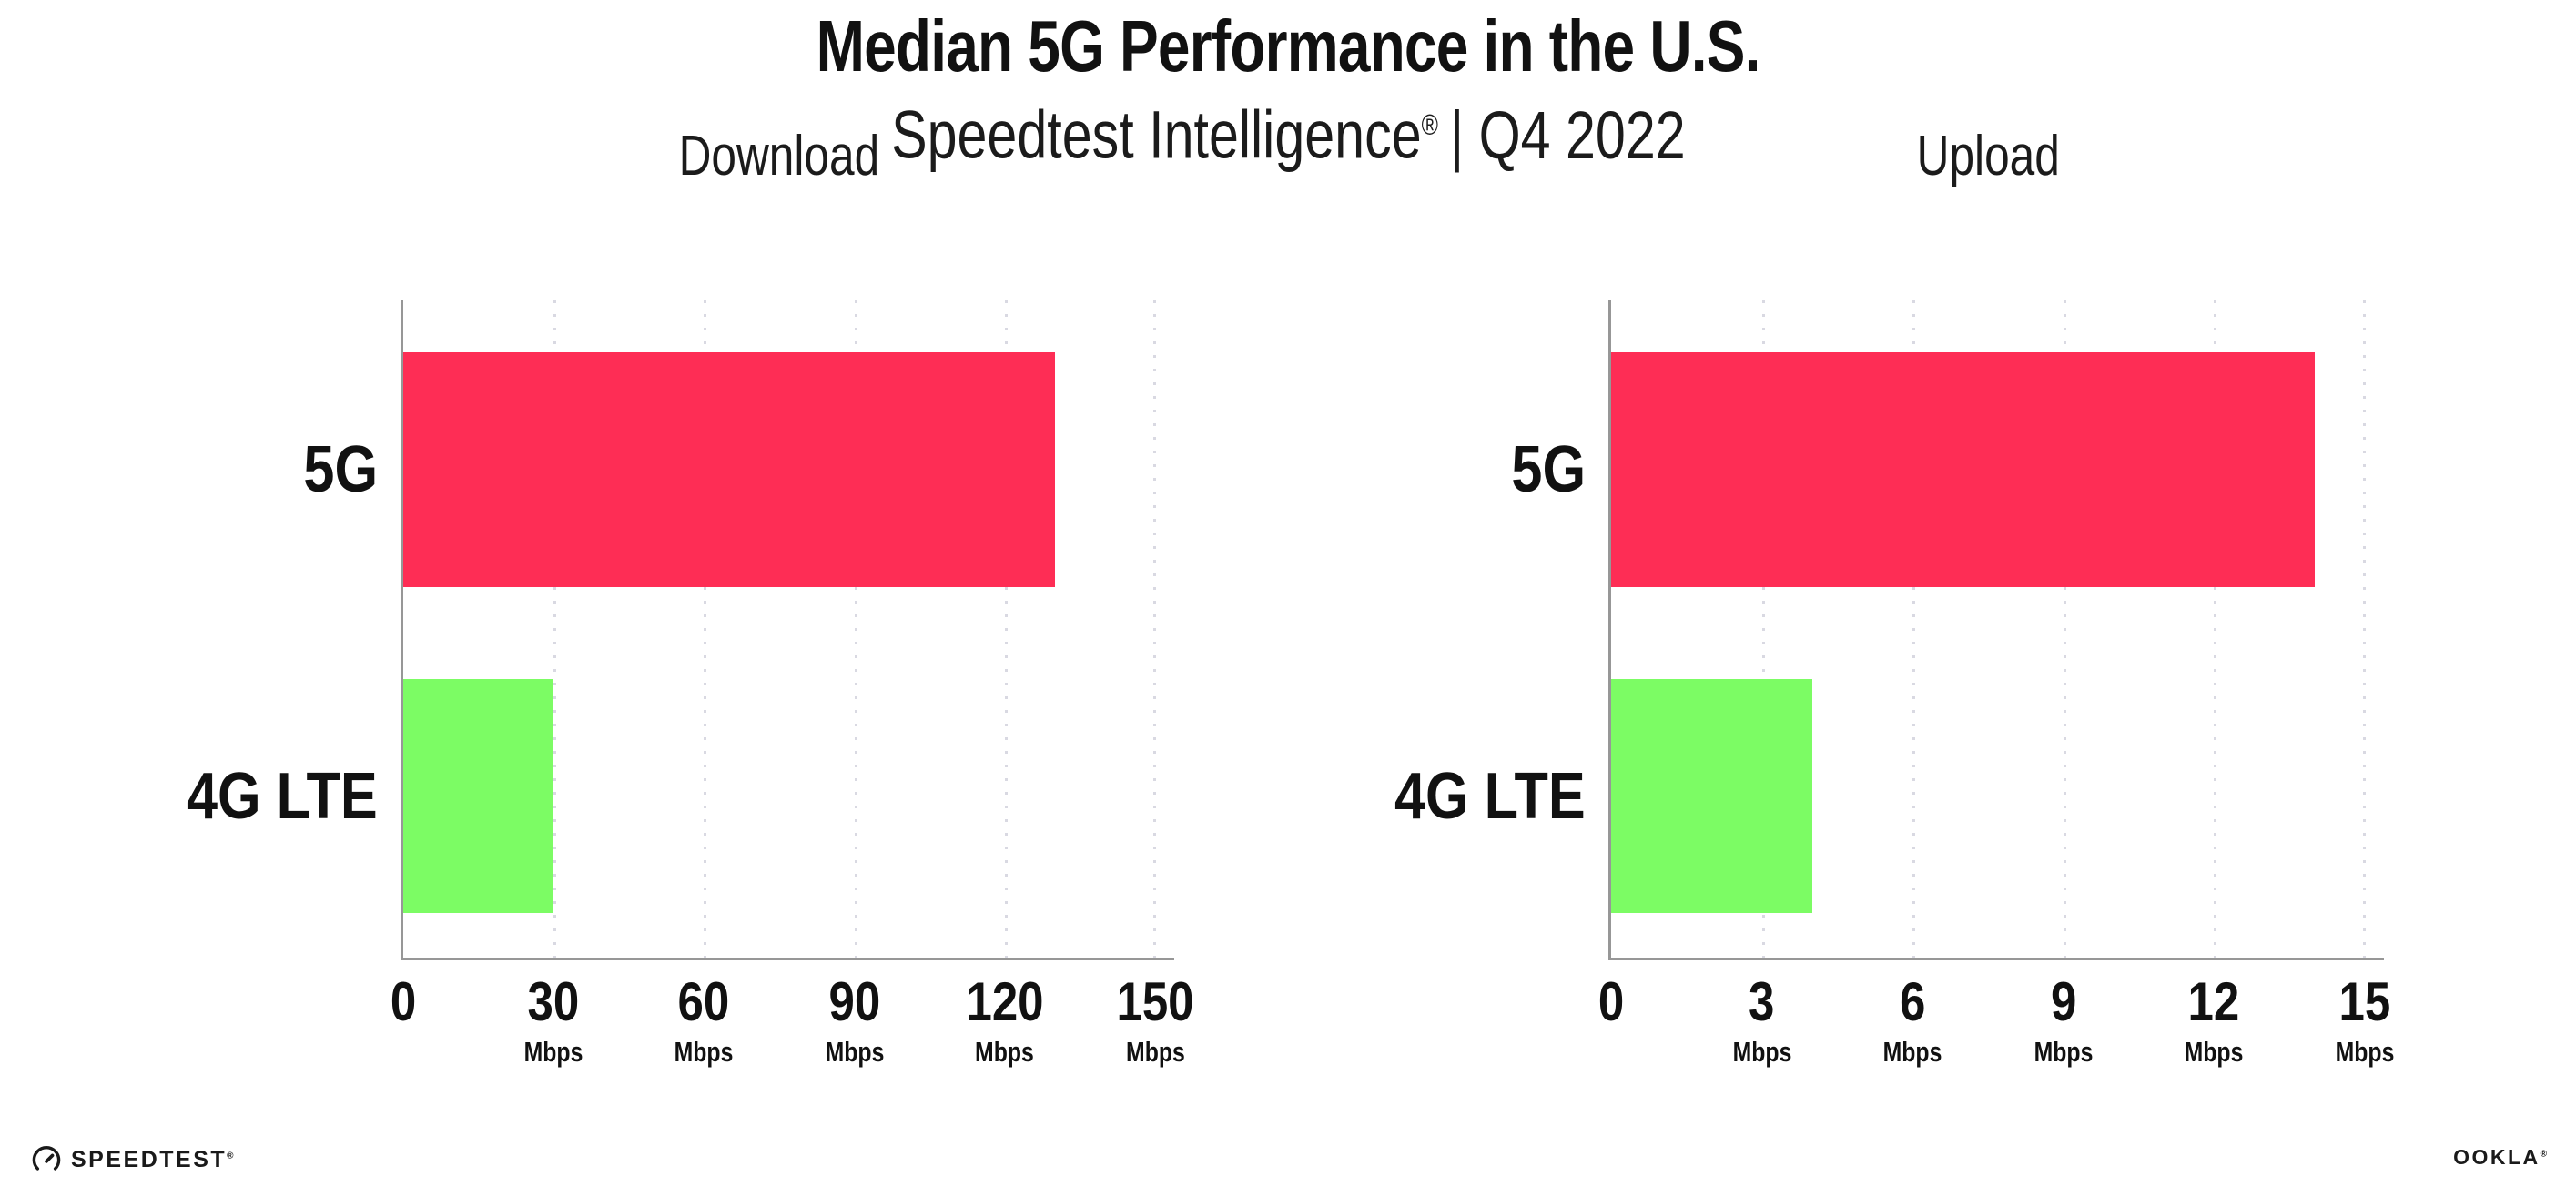 The height and width of the screenshot is (1197, 2576). I want to click on x-tick-150: 150 Mbps, so click(1155, 1021).